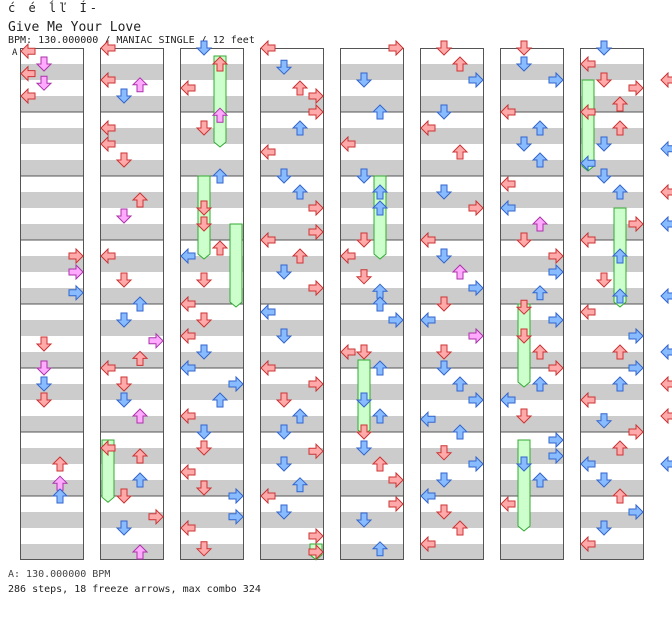 This screenshot has width=672, height=620. I want to click on artist-label: ć é ĺľ Í-, so click(54, 8).